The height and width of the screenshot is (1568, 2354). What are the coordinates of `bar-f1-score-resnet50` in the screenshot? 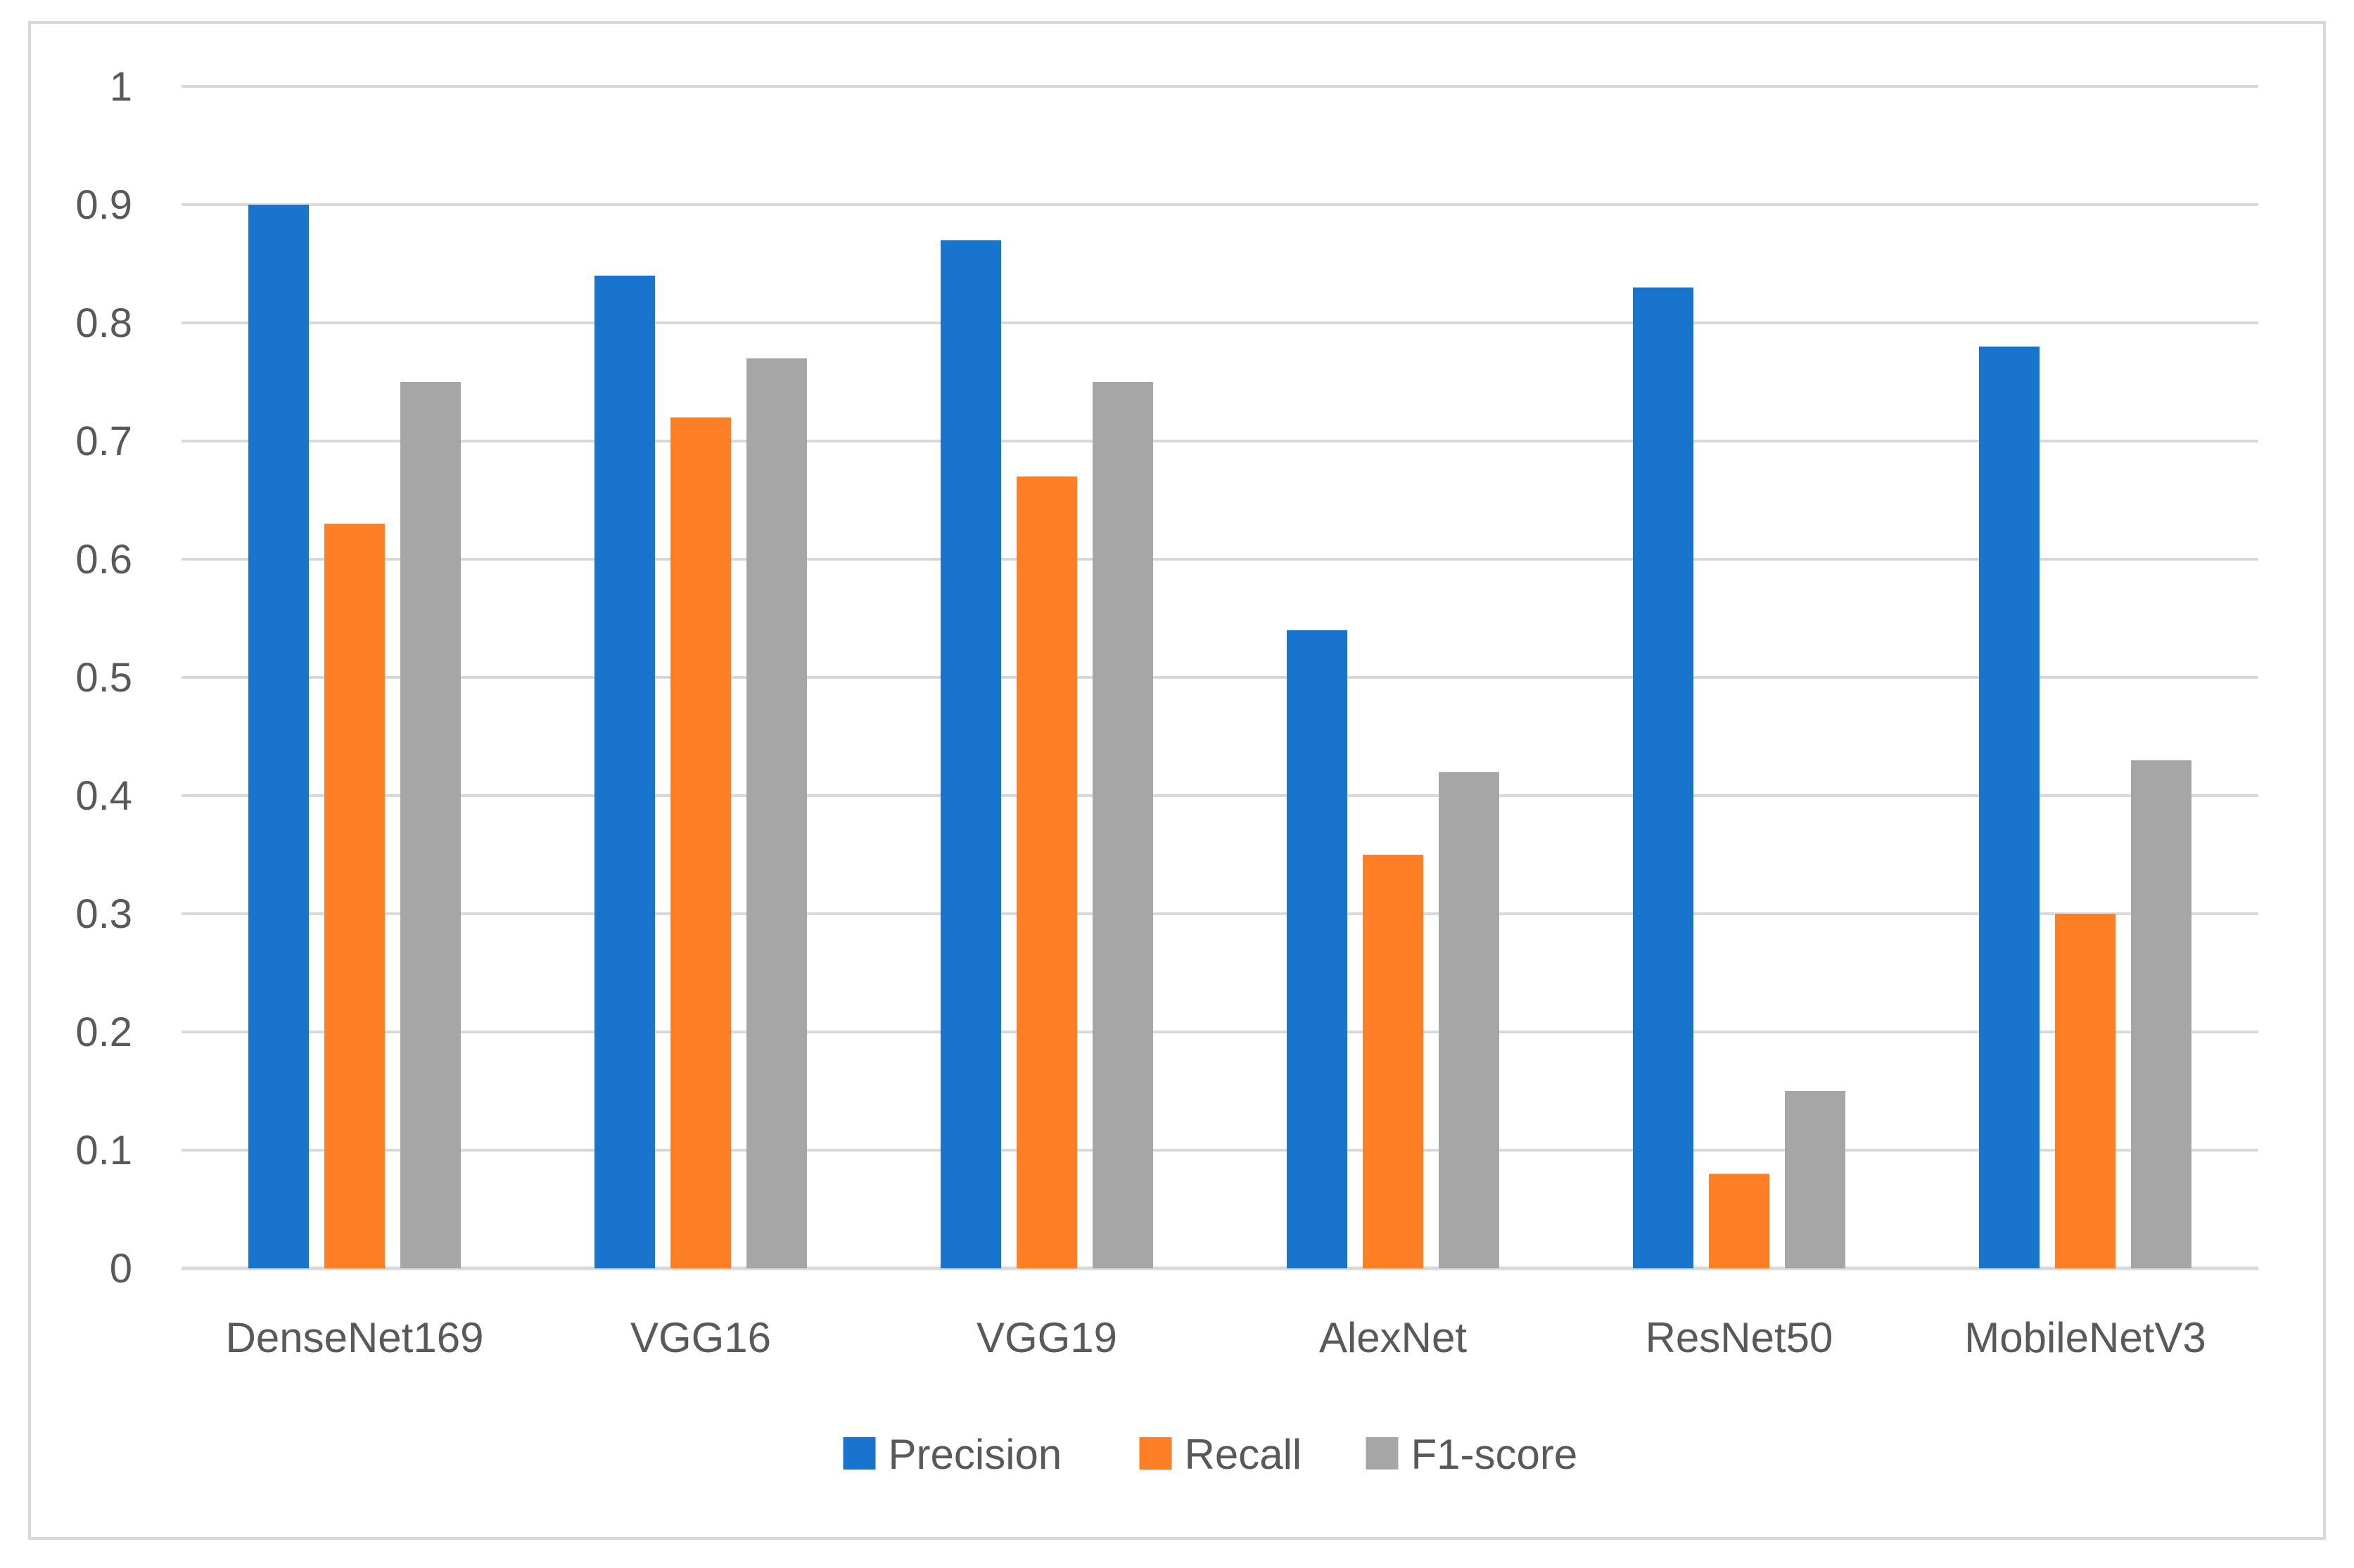 It's located at (1815, 1180).